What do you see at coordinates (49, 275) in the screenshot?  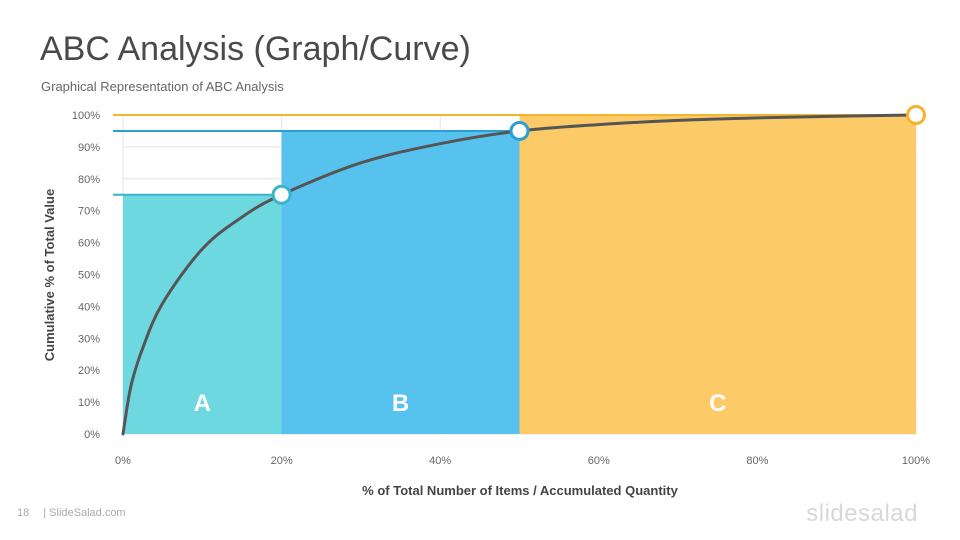 I see `y-axis-title: Cumulative % of Total Value` at bounding box center [49, 275].